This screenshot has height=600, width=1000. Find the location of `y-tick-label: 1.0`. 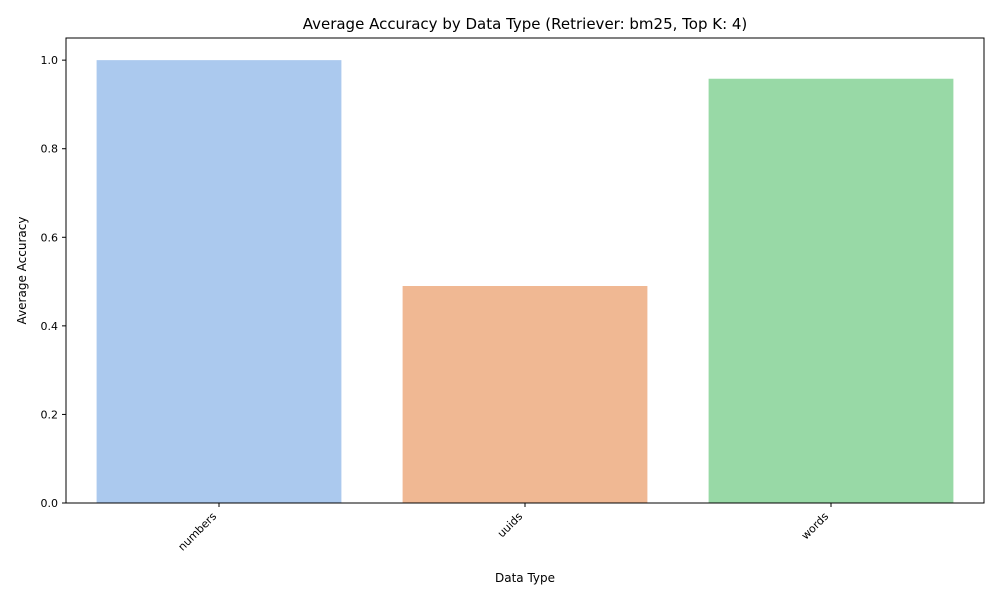

y-tick-label: 1.0 is located at coordinates (50, 60).